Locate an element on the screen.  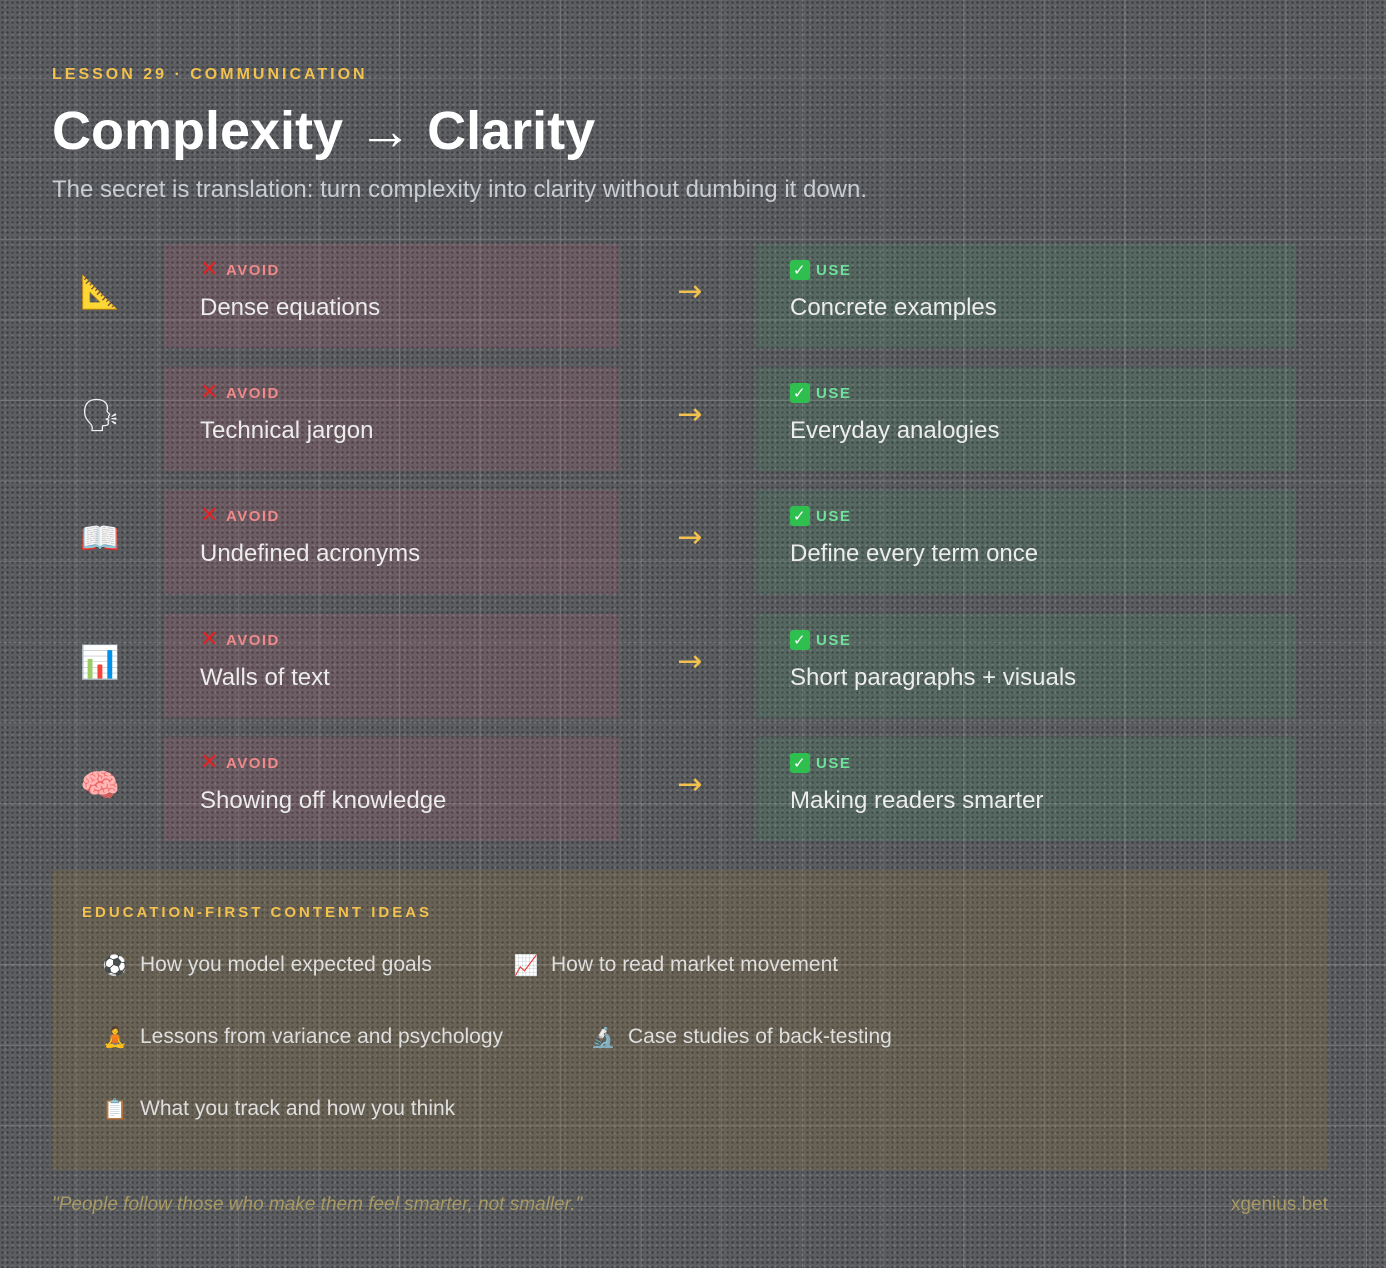
idea-item: 🔬 Case studies of back-testing is located at coordinates (741, 1037).